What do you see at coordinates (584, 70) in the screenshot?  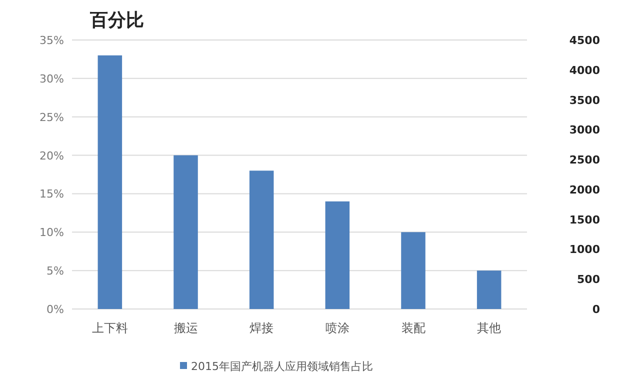 I see `y2-tick-label: 4000` at bounding box center [584, 70].